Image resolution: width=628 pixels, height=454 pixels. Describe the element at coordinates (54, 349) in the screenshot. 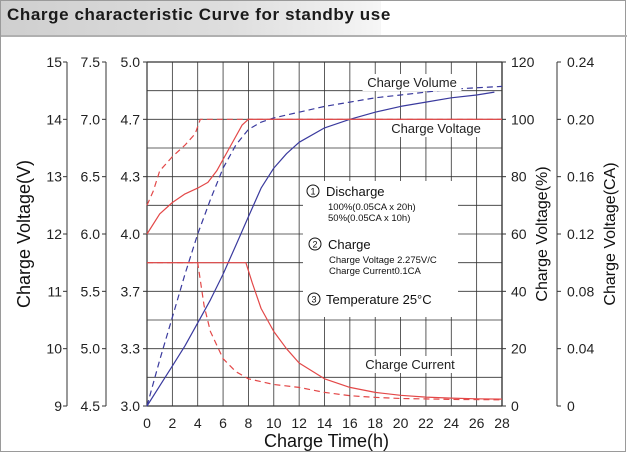

I see `left-axis-tick-label: 10` at that location.